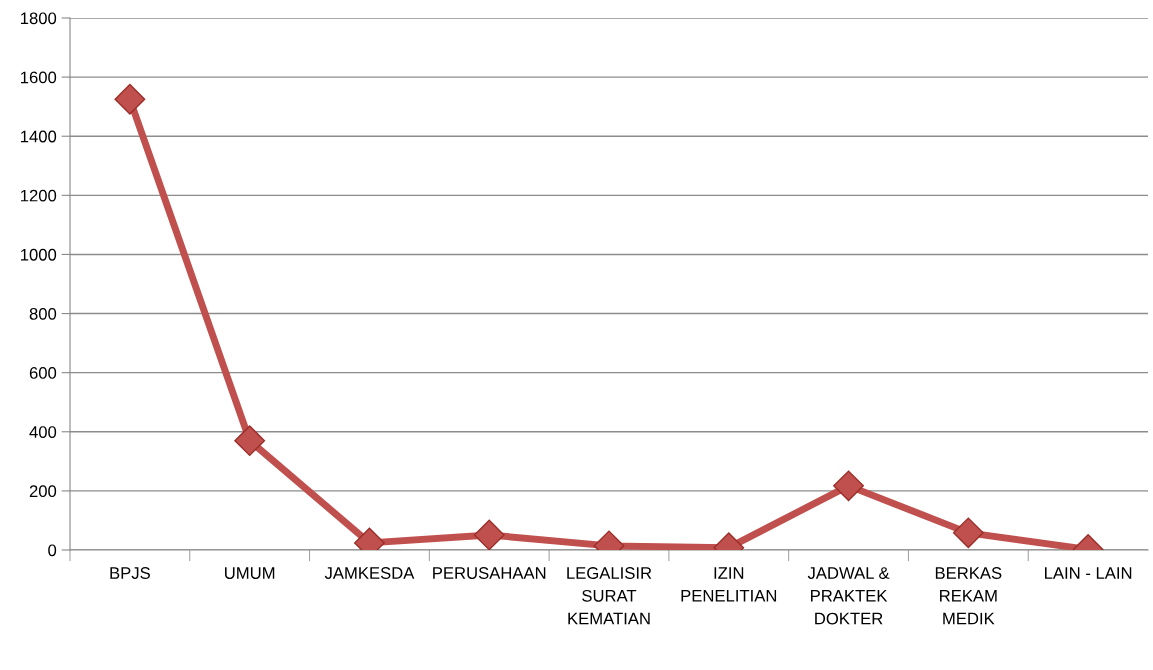 The height and width of the screenshot is (670, 1153). I want to click on y-tick-label: 600, so click(43, 373).